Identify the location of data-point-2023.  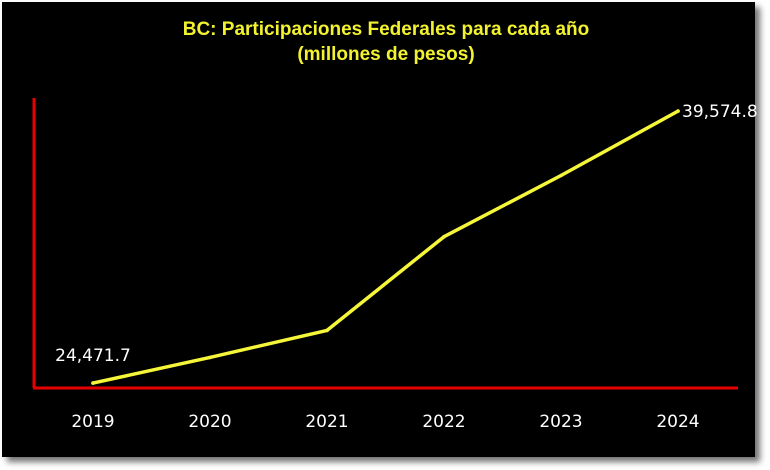
(561, 175).